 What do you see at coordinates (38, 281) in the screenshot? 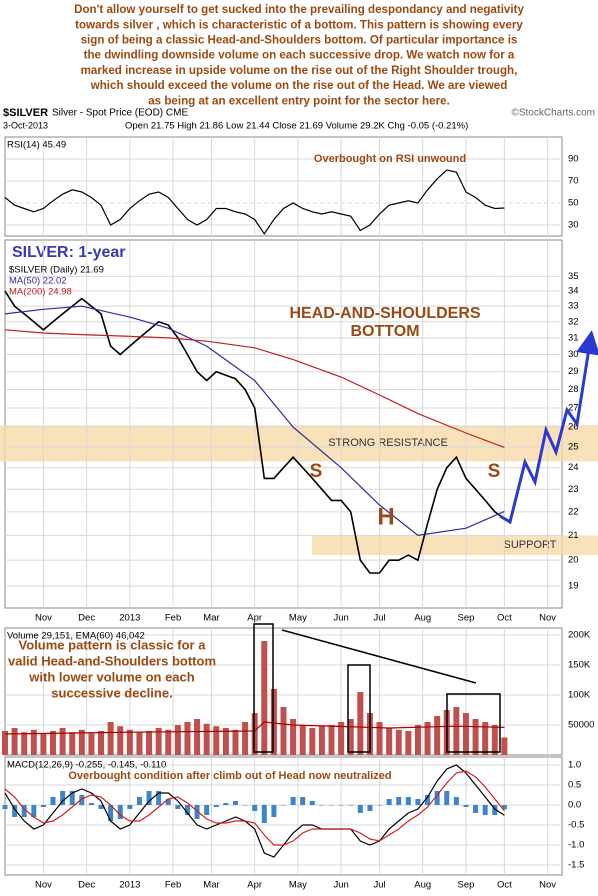
I see `legend-entry: MA(50) 22.02` at bounding box center [38, 281].